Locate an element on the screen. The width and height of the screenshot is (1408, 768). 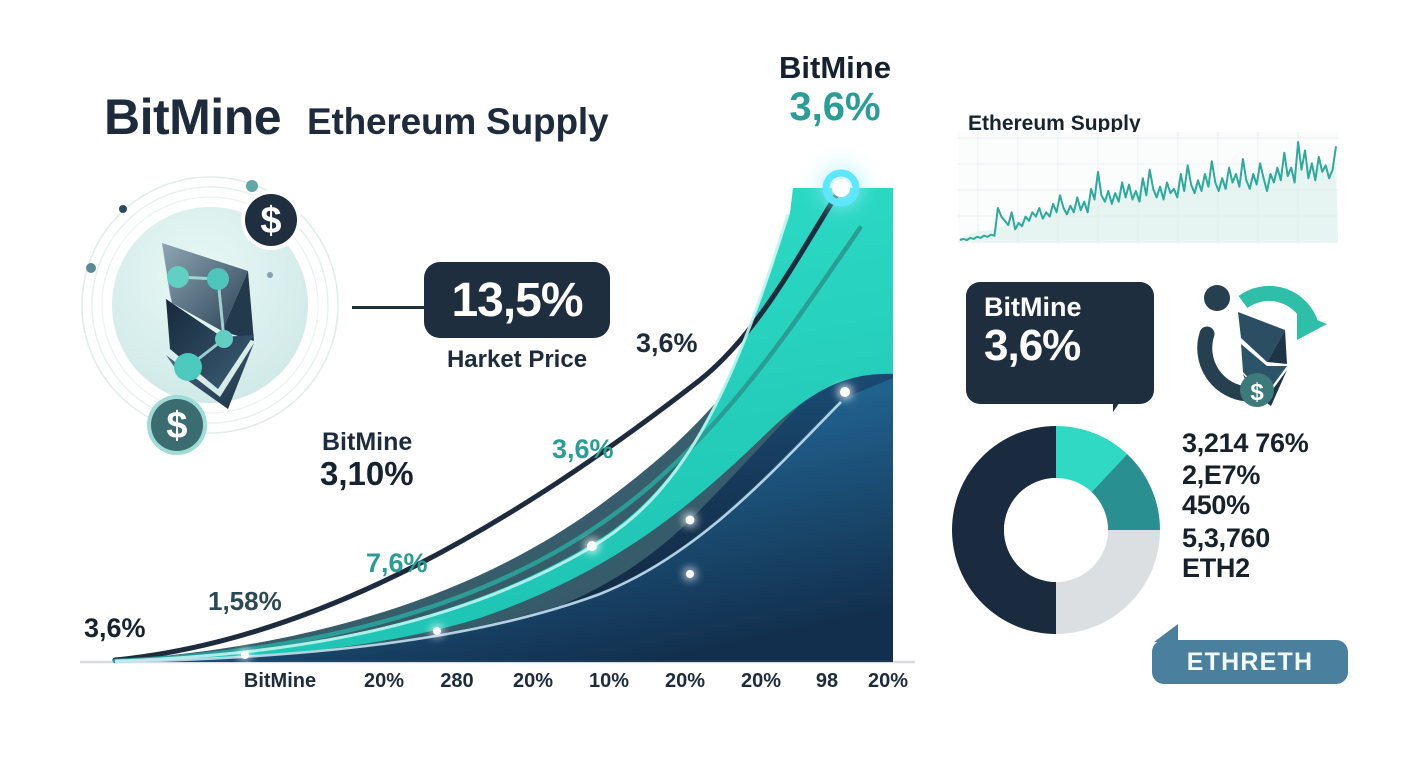
sparkline-chart is located at coordinates (1148, 191).